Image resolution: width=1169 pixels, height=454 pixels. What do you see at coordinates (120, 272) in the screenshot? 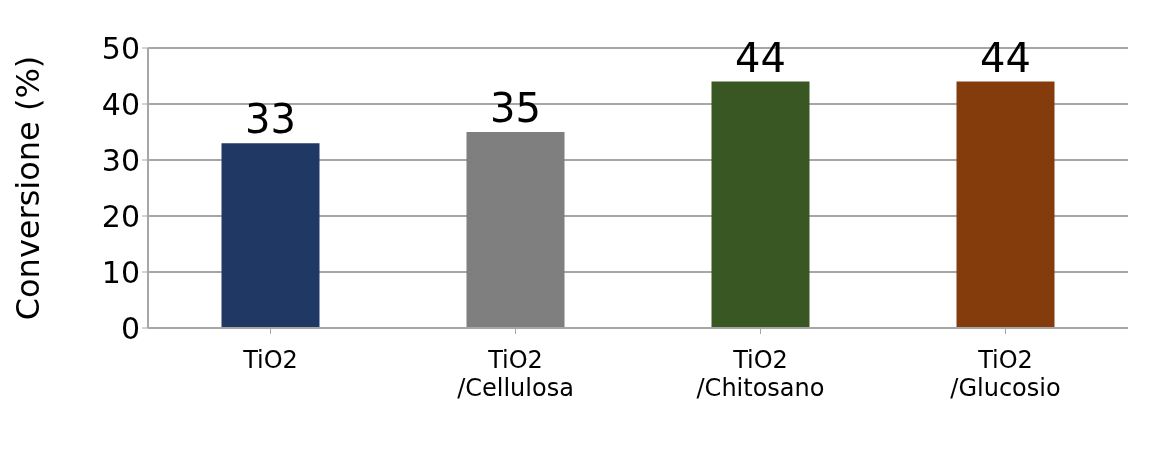
I see `y-tick-label: 10` at bounding box center [120, 272].